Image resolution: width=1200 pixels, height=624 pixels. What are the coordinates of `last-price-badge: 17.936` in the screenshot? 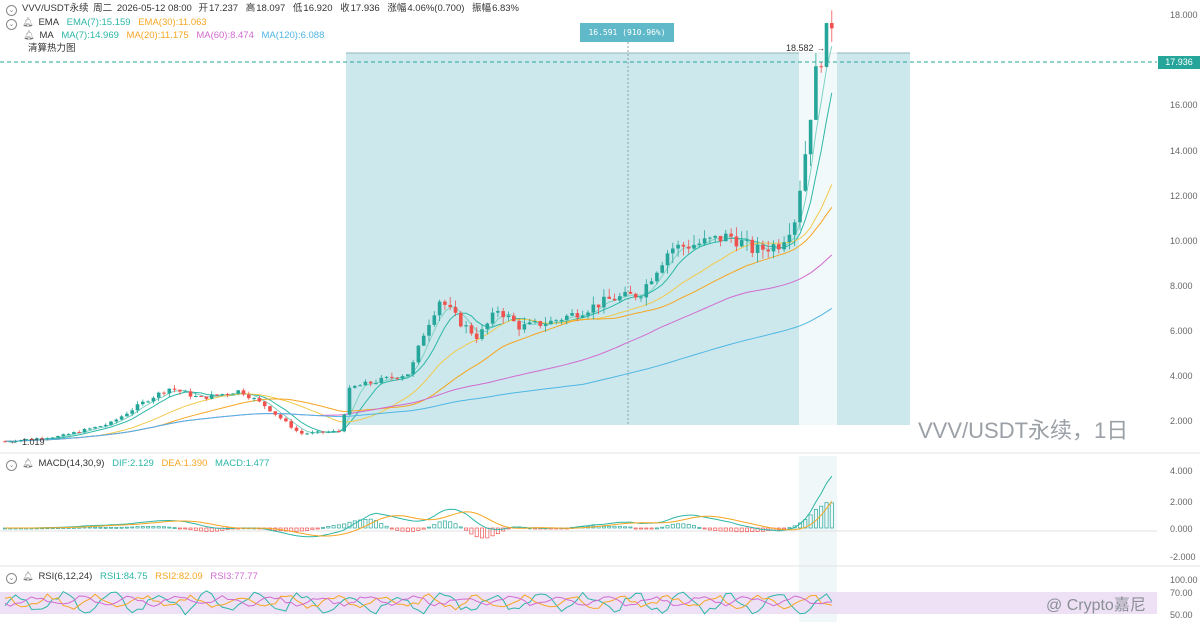 It's located at (1179, 62).